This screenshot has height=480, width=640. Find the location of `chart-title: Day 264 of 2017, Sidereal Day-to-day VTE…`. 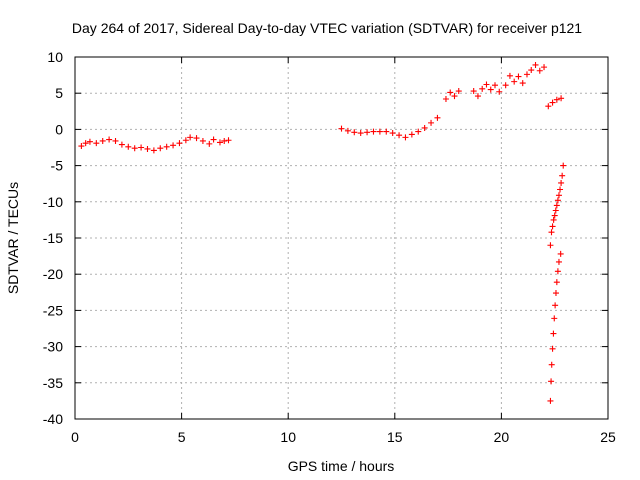

chart-title: Day 264 of 2017, Sidereal Day-to-day VTE… is located at coordinates (327, 28).